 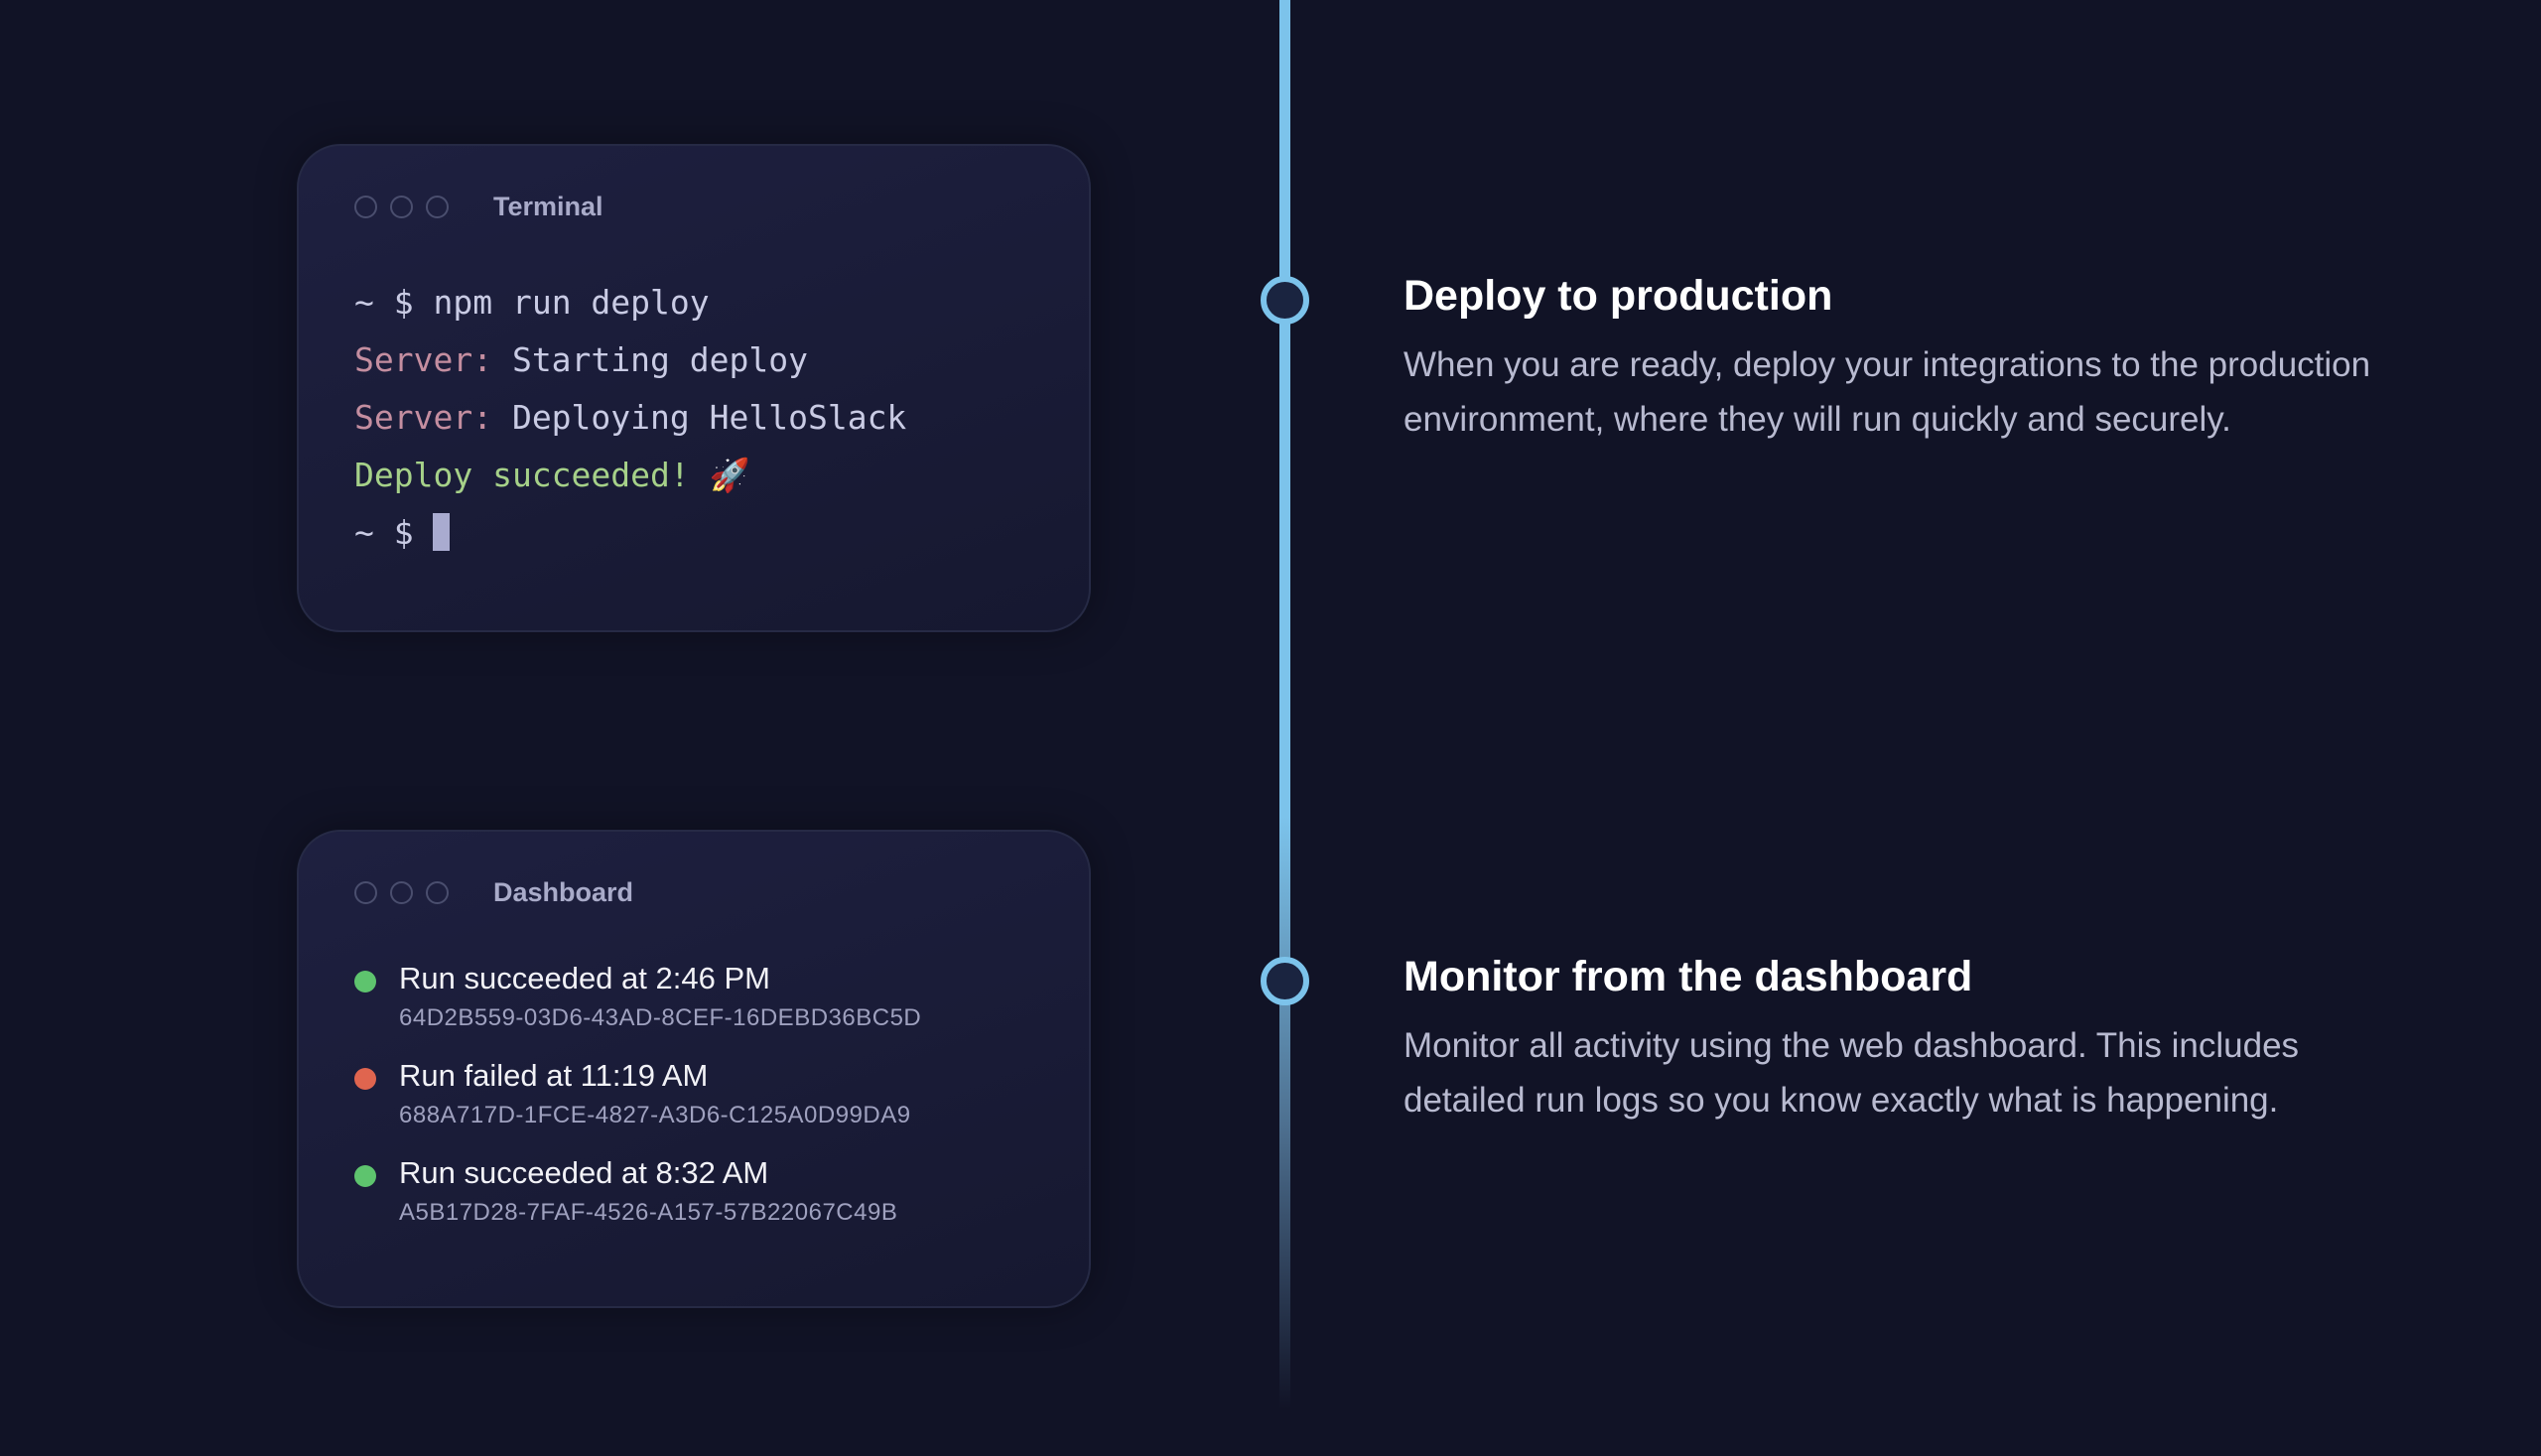 What do you see at coordinates (1284, 704) in the screenshot?
I see `timeline-line` at bounding box center [1284, 704].